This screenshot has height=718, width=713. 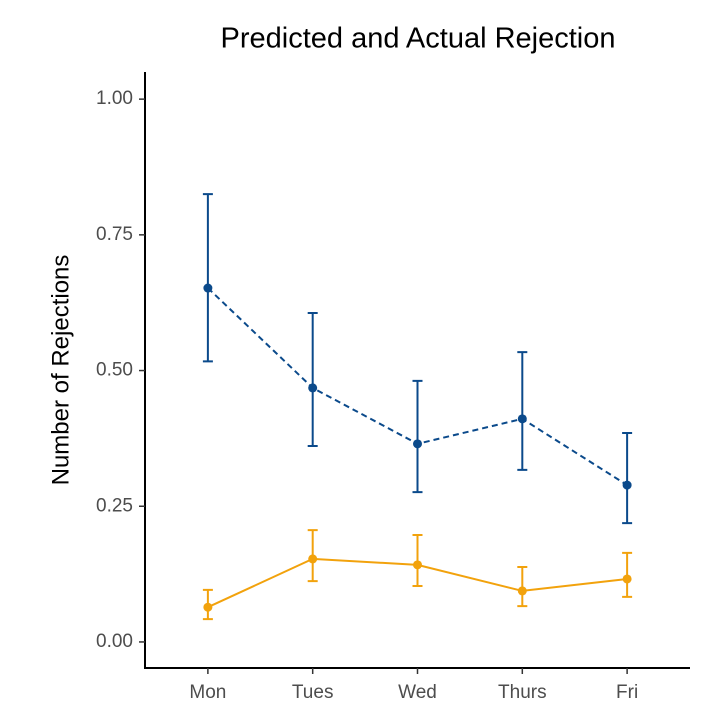 I want to click on x-tick-label: Tues, so click(x=313, y=692).